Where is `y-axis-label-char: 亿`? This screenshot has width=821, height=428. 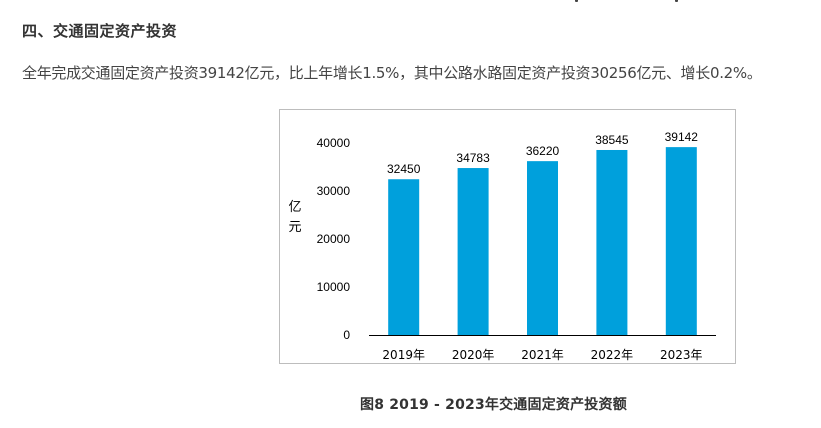 y-axis-label-char: 亿 is located at coordinates (294, 207).